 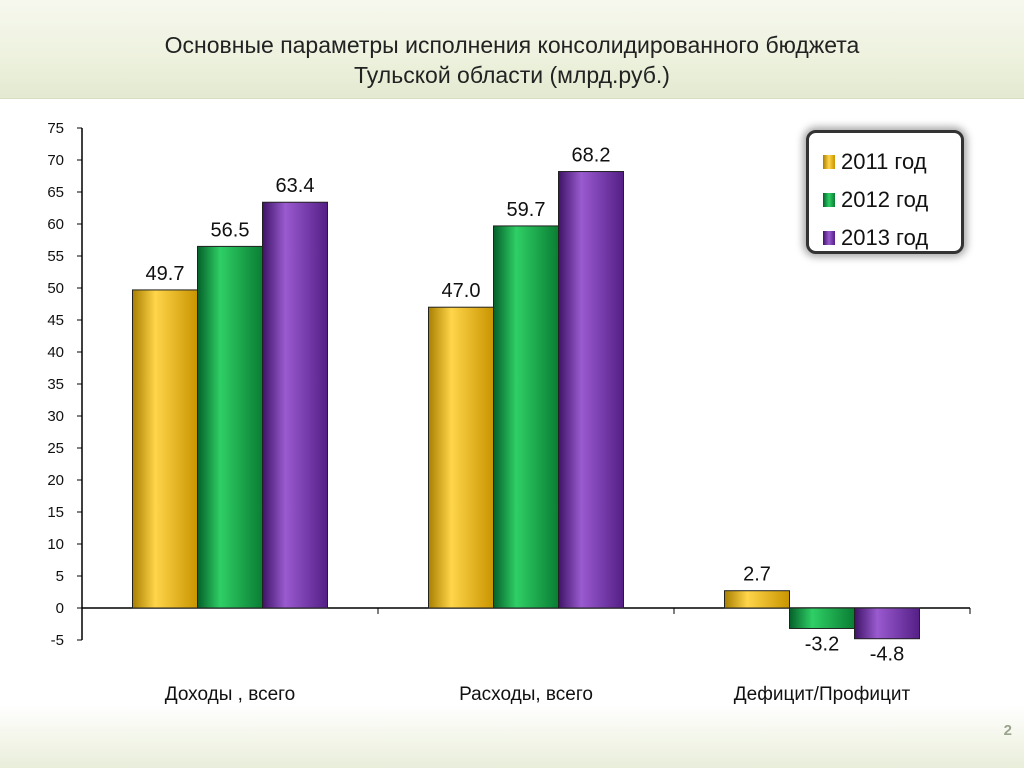 I want to click on chart-legend: 2011 год 2012 год 2013 год, so click(x=885, y=192).